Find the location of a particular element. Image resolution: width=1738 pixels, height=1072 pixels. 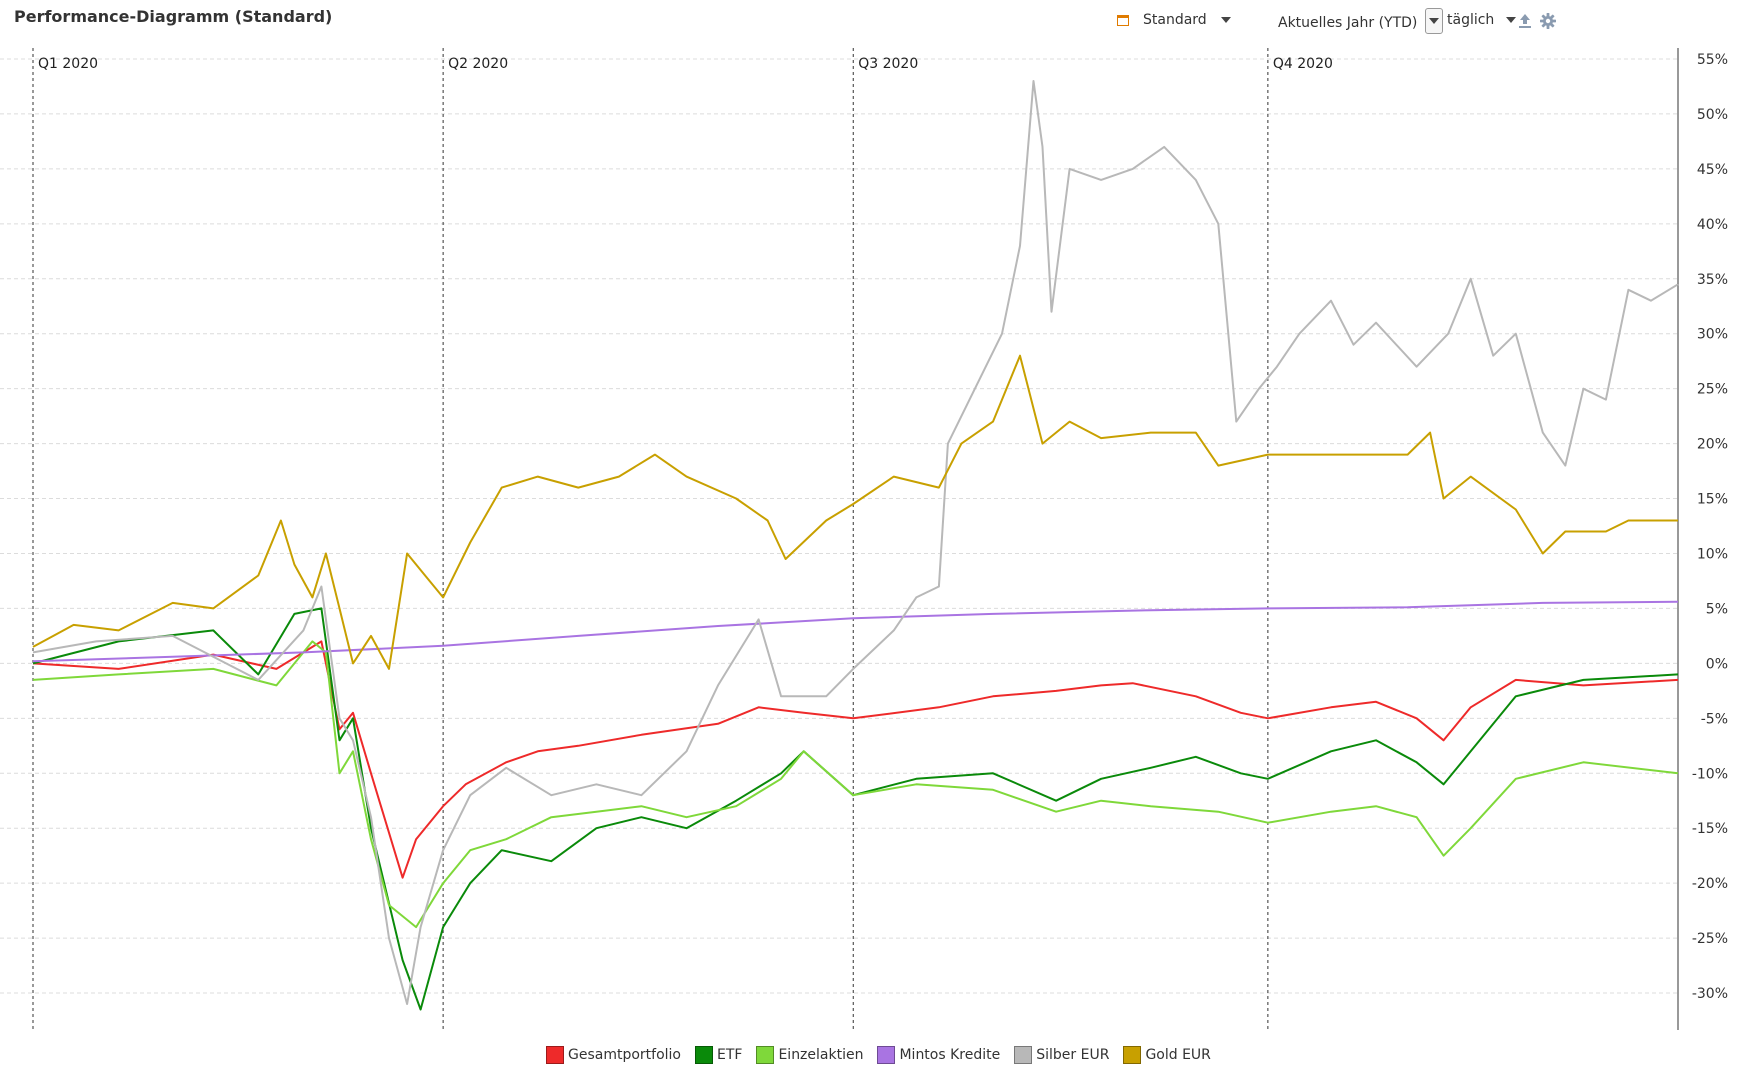

y-tick-label: -10% is located at coordinates (1710, 774).